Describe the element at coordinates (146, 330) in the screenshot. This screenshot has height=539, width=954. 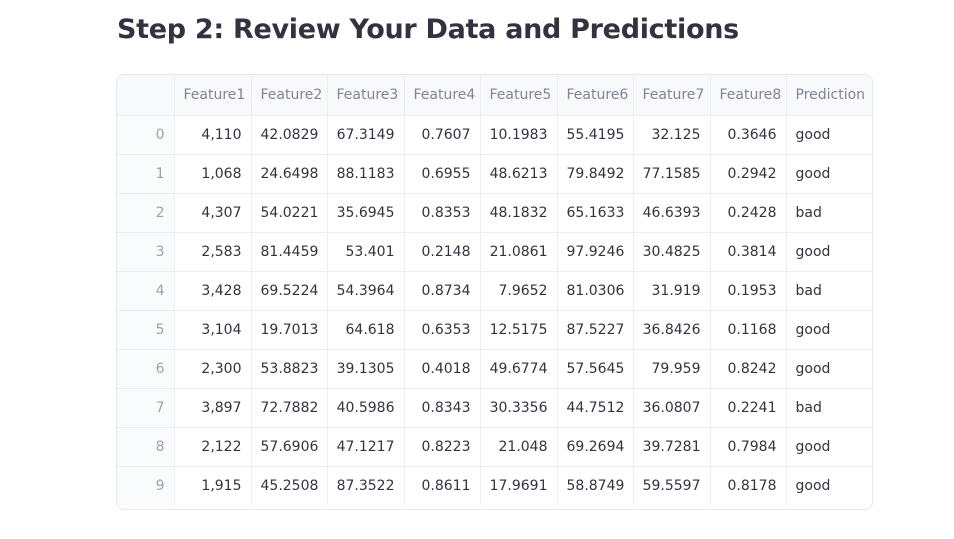
I see `row-index: 5` at that location.